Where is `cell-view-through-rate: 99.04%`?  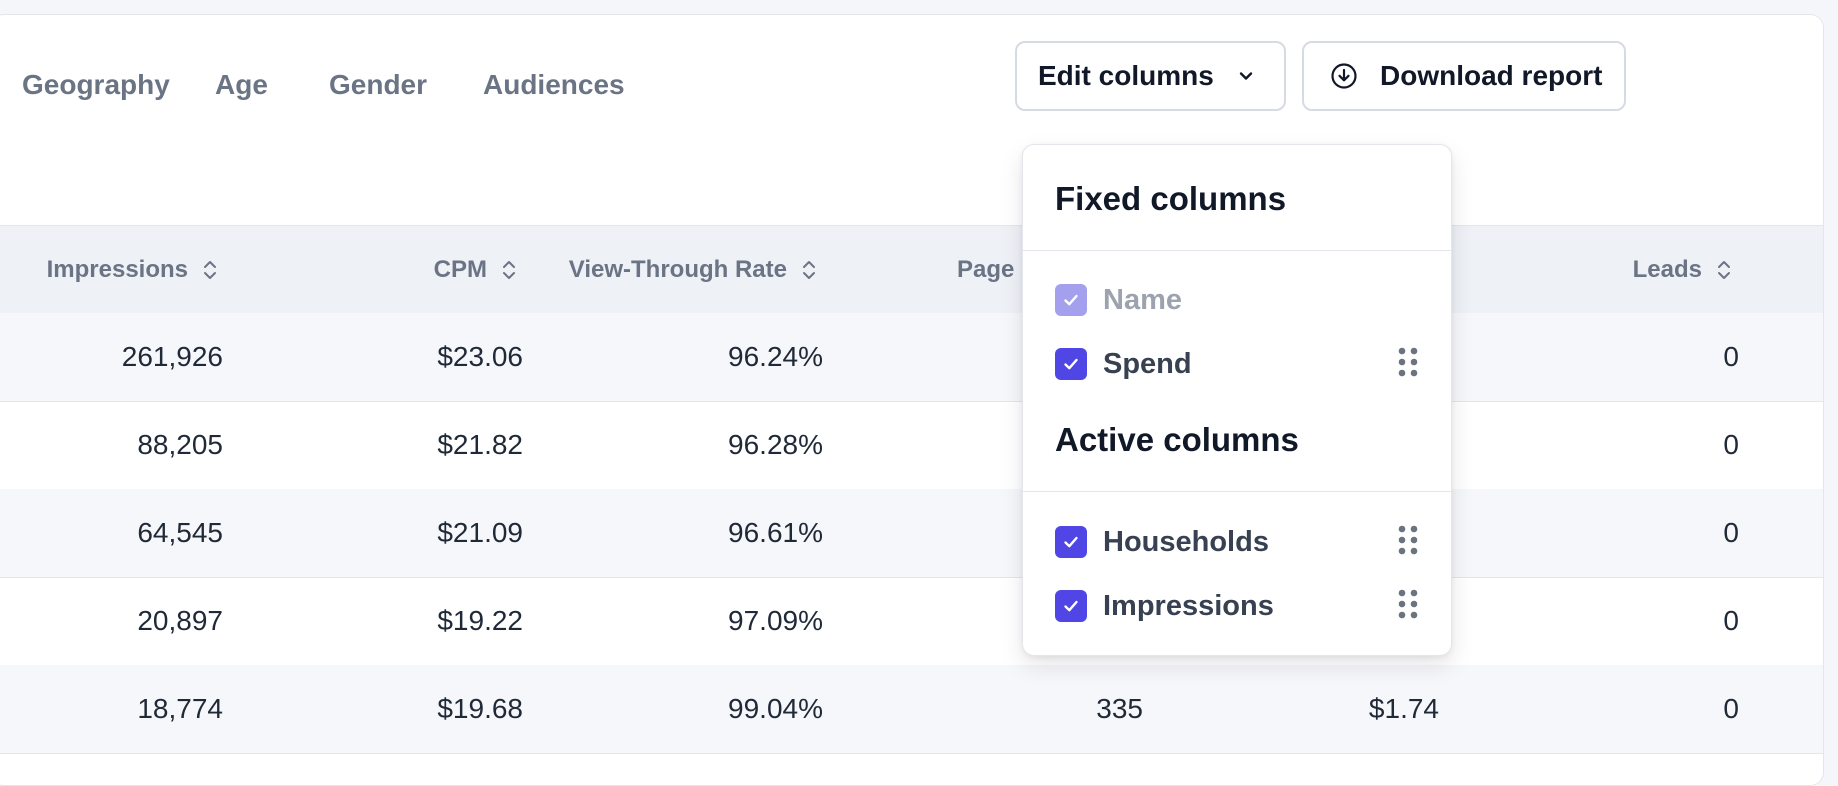 cell-view-through-rate: 99.04% is located at coordinates (775, 708).